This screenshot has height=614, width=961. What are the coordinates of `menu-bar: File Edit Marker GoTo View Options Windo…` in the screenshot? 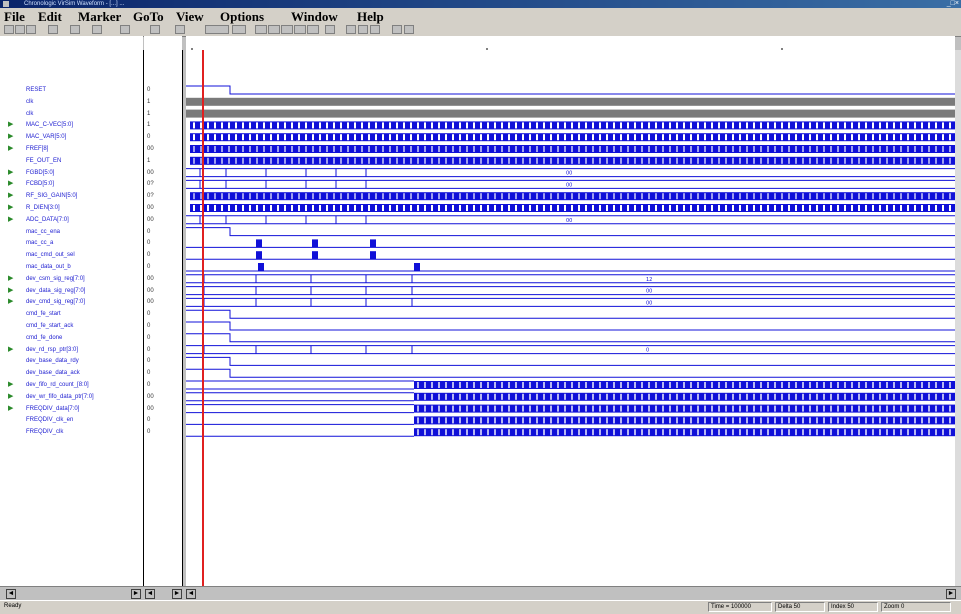 It's located at (480, 16).